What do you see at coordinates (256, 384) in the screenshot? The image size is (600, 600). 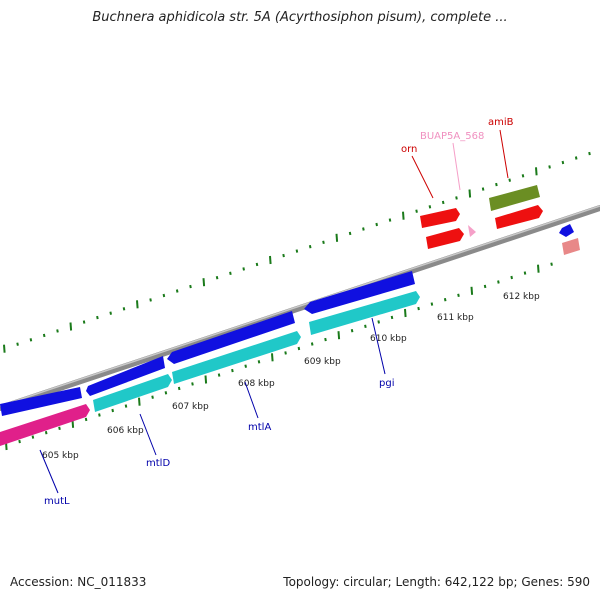 I see `tick-label: 608 kbp` at bounding box center [256, 384].